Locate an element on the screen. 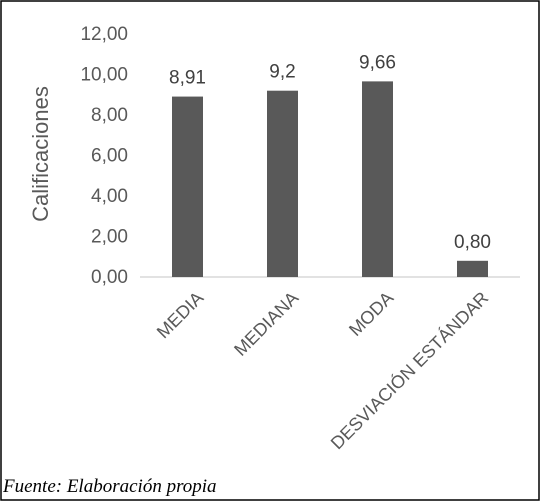 The width and height of the screenshot is (540, 501). y-tick-label: 10,00 is located at coordinates (104, 75).